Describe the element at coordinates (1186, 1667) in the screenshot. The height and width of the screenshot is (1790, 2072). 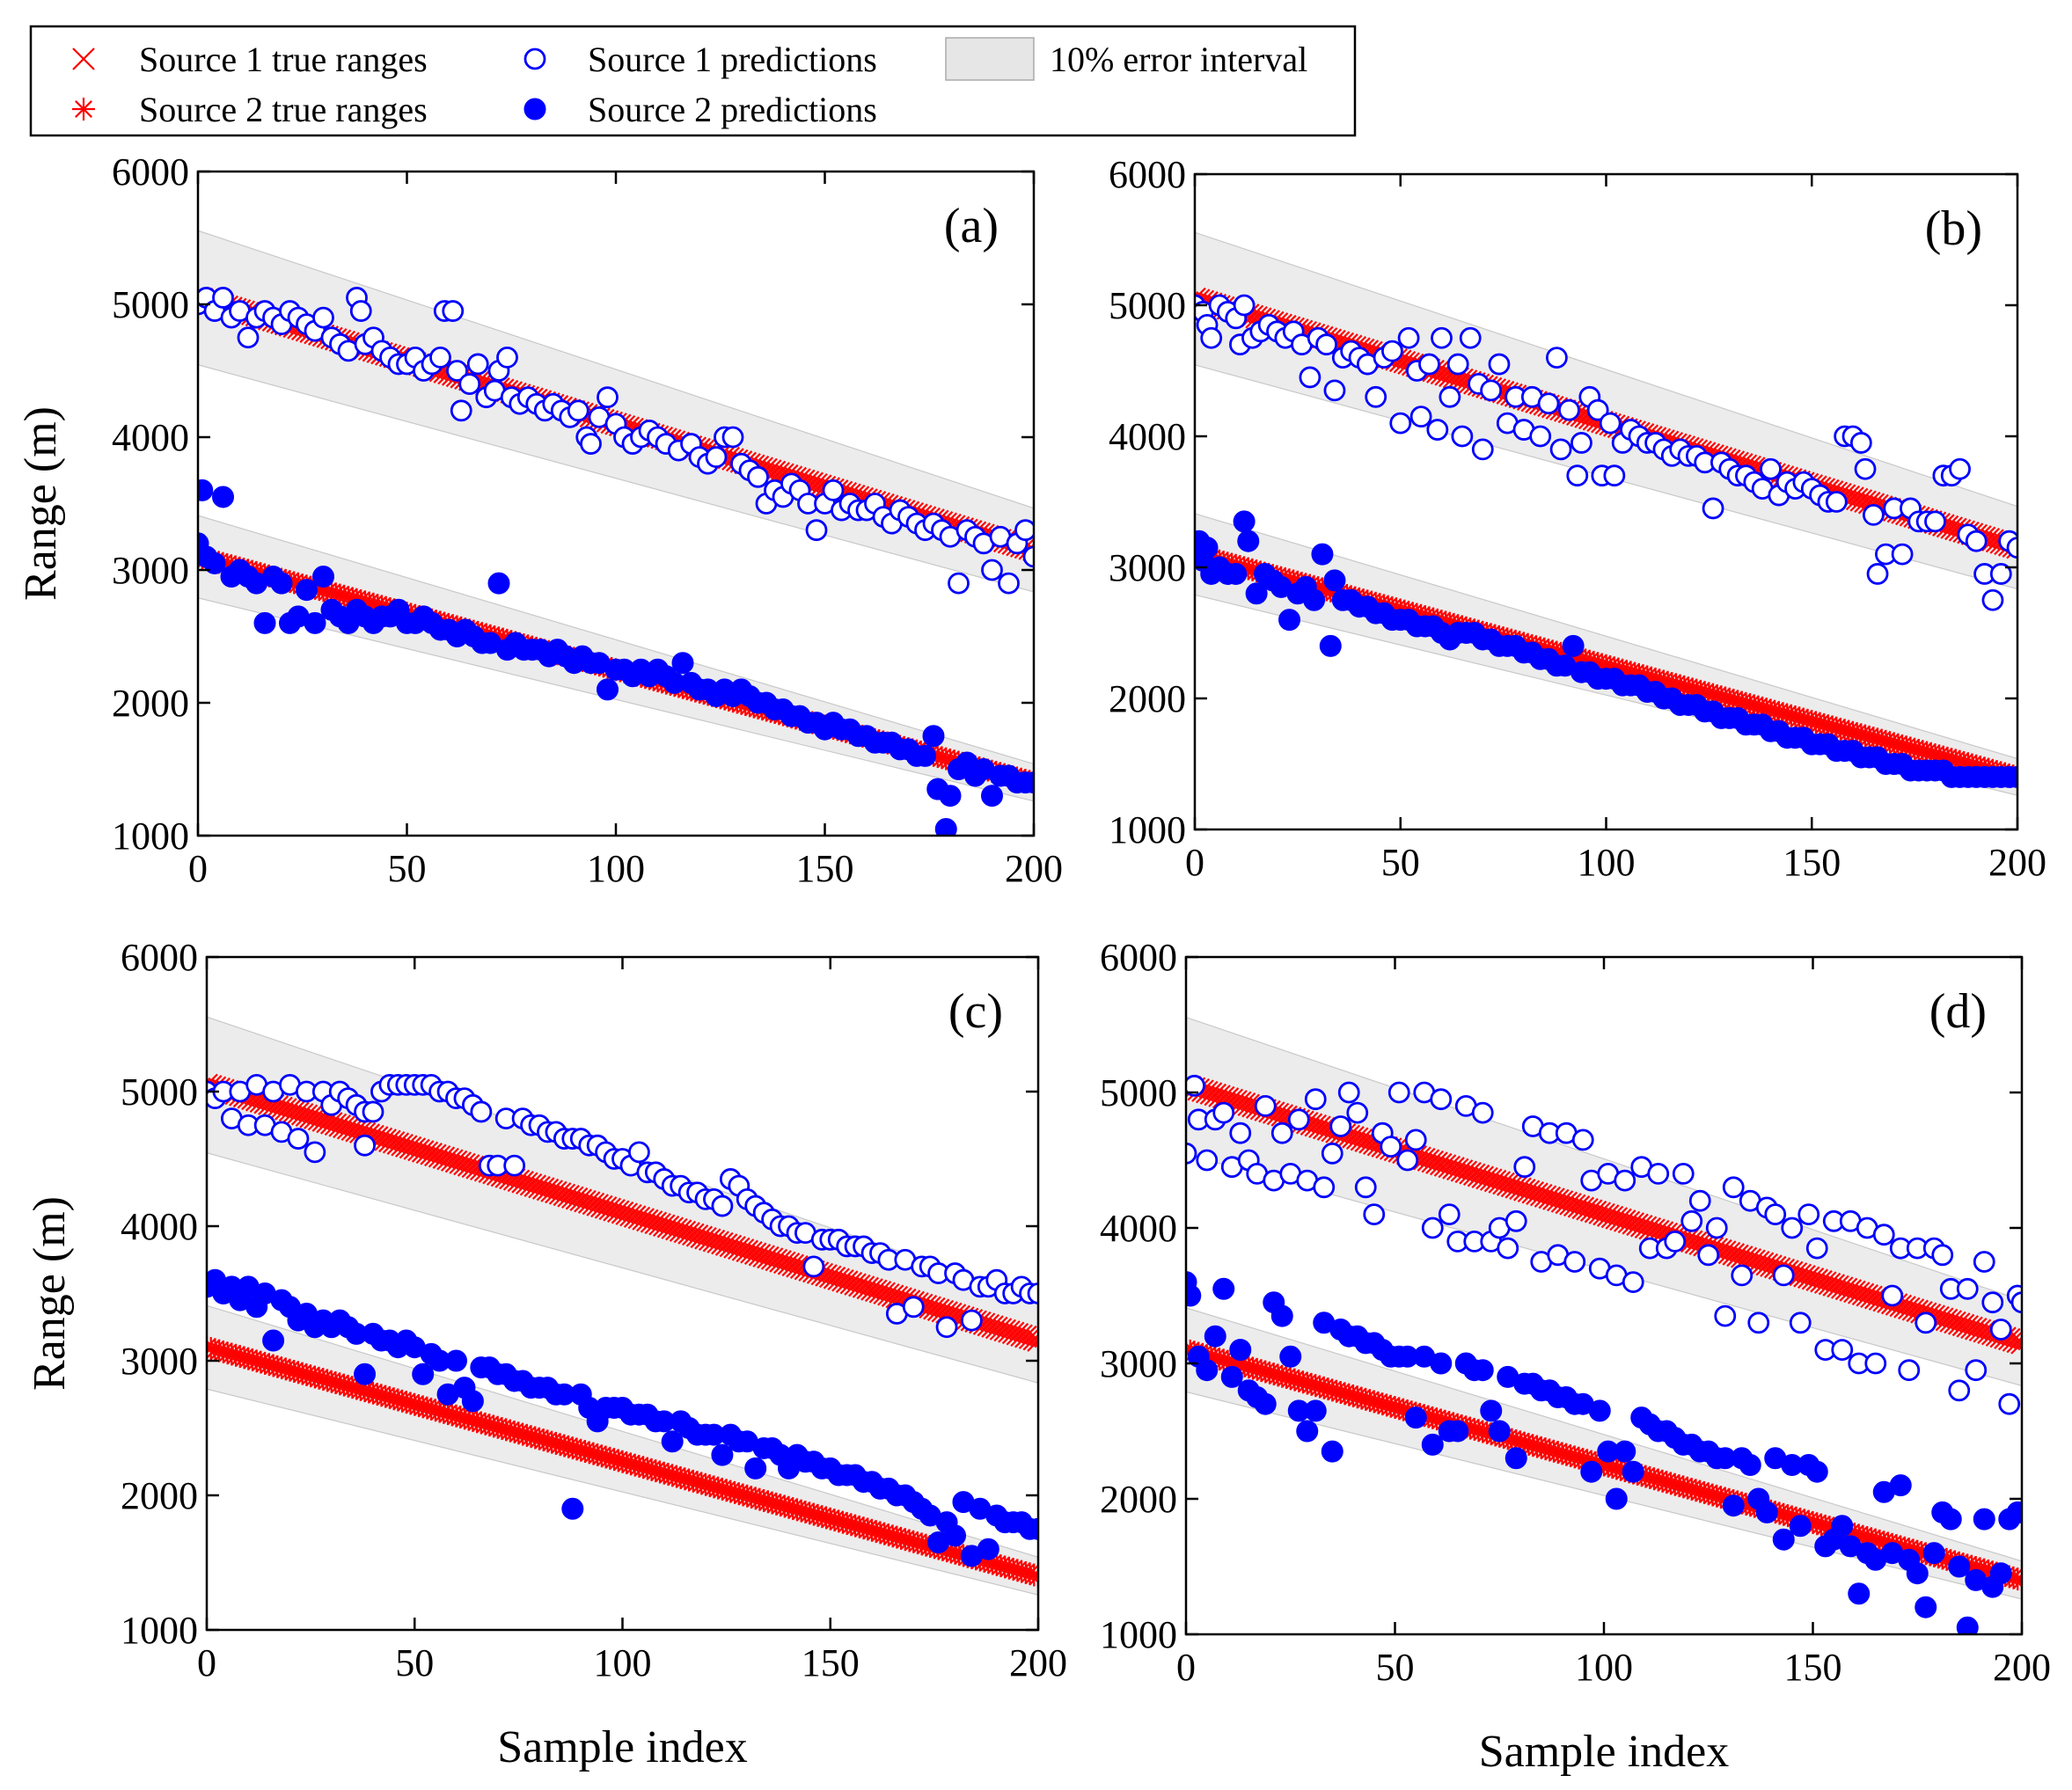
I see `x-tick-label: 0` at that location.